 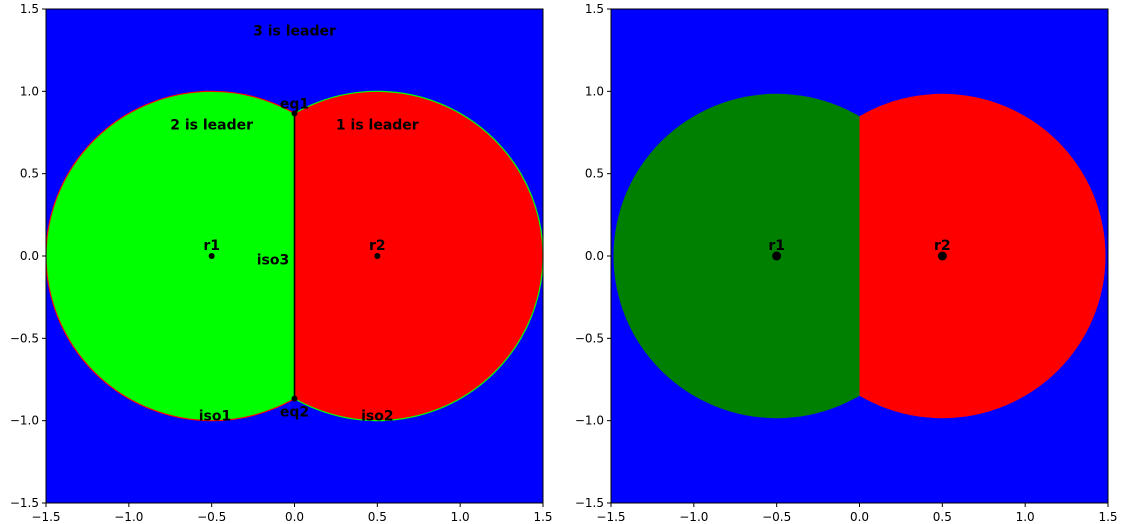 I want to click on annotation-iso3: iso3, so click(x=273, y=260).